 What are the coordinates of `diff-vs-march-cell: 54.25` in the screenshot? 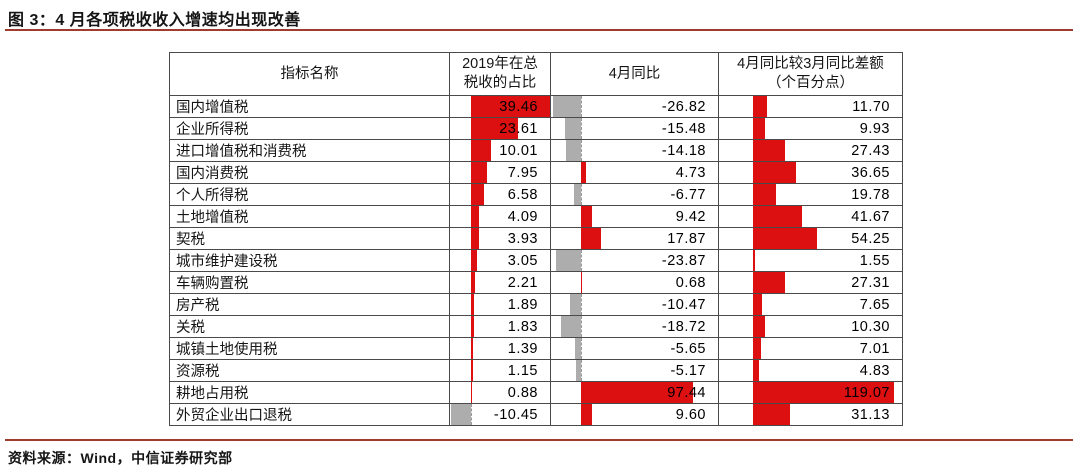 It's located at (810, 238).